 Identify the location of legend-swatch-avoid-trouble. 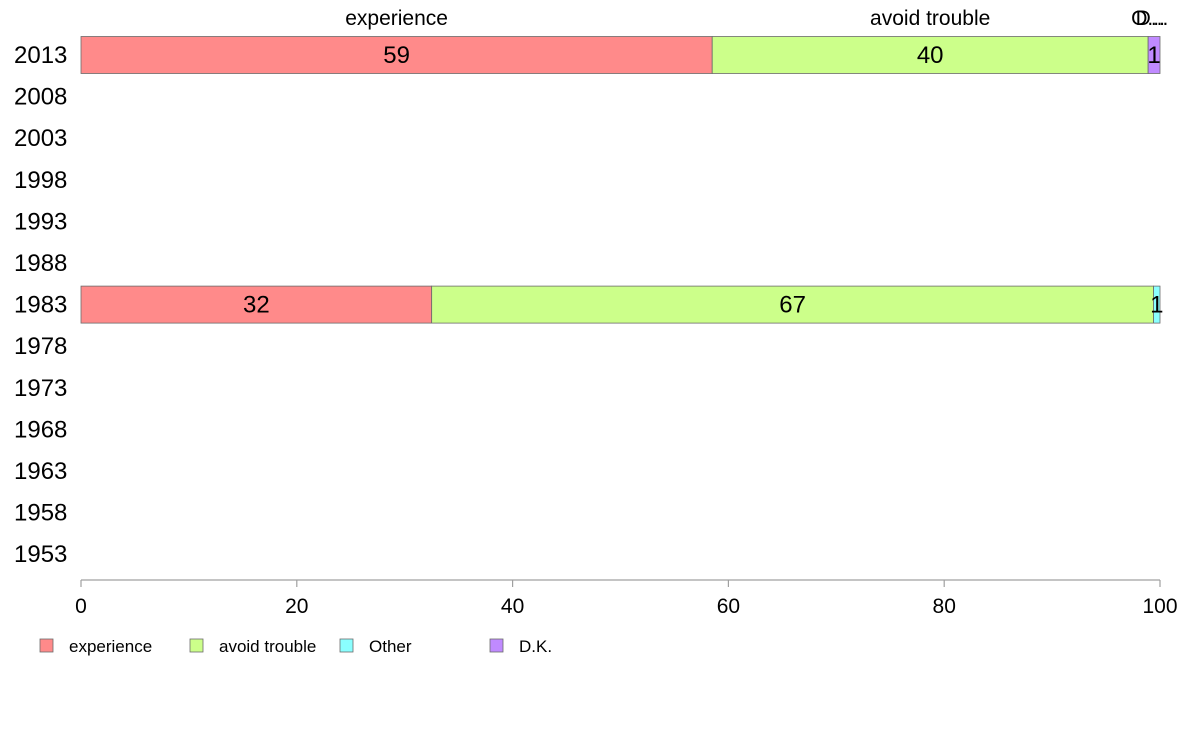
(196, 645).